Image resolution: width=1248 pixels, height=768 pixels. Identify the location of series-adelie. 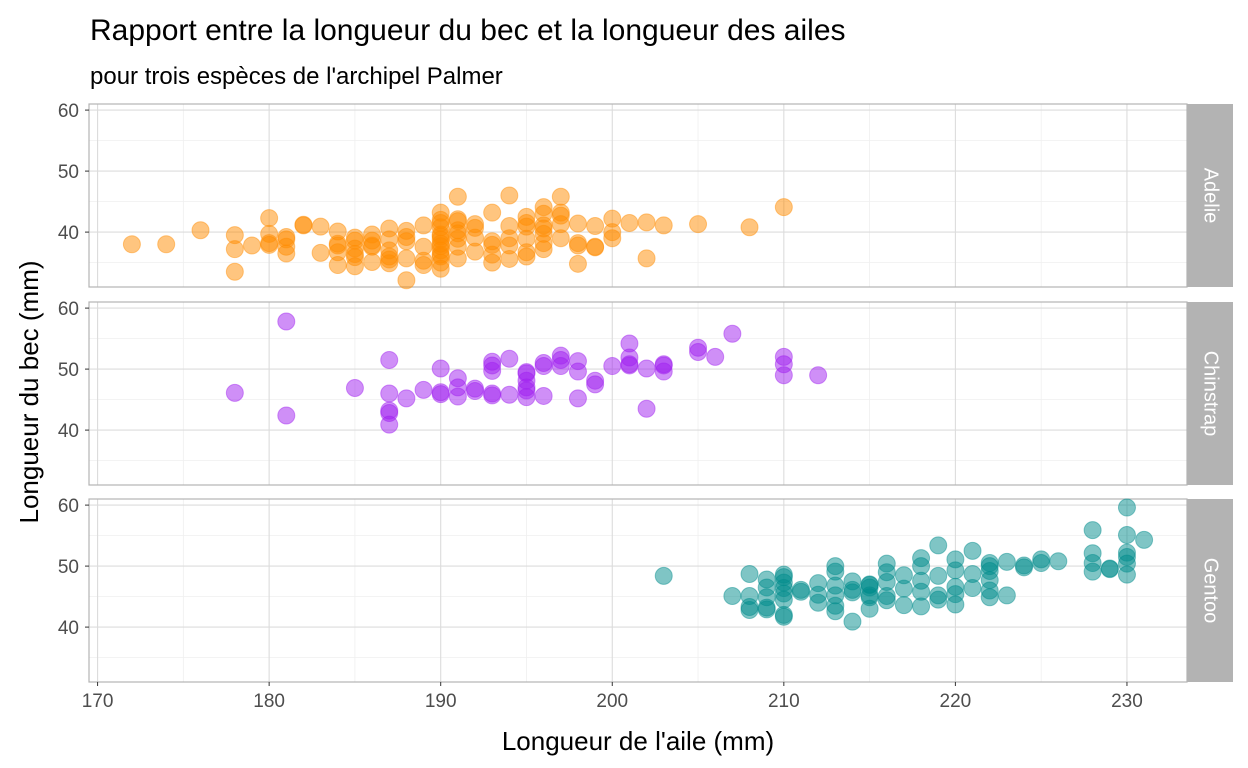
(457, 238).